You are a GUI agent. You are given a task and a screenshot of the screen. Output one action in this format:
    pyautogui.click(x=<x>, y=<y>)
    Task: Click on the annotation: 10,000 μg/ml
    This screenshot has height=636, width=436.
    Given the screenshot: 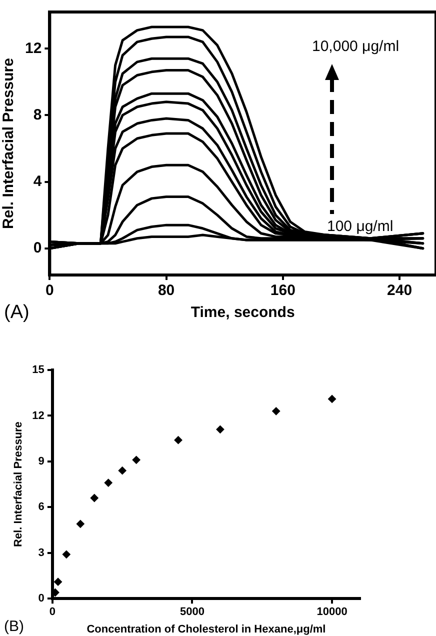 What is the action you would take?
    pyautogui.click(x=356, y=46)
    